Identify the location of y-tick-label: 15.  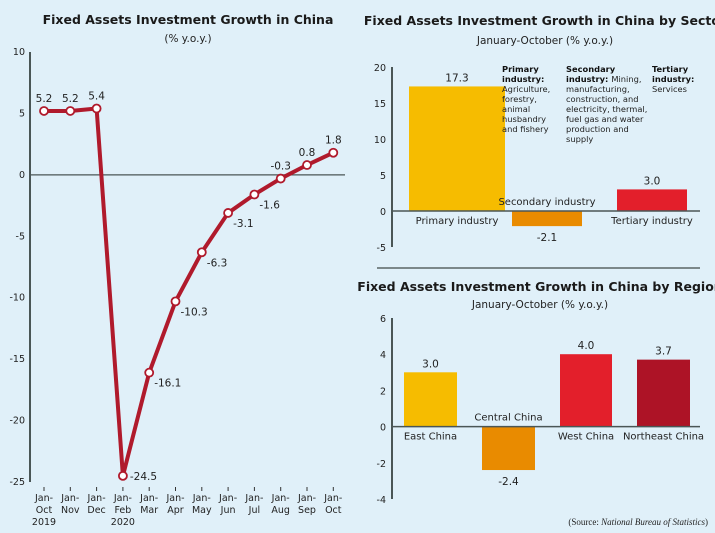
(380, 104).